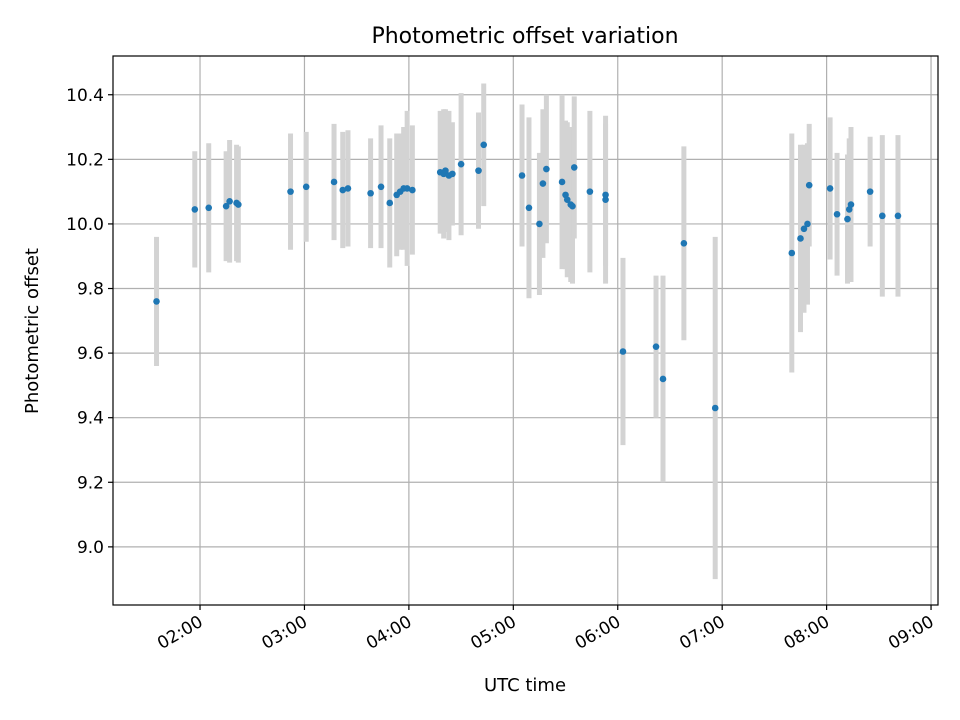  What do you see at coordinates (285, 633) in the screenshot?
I see `x-tick-label: 03:00` at bounding box center [285, 633].